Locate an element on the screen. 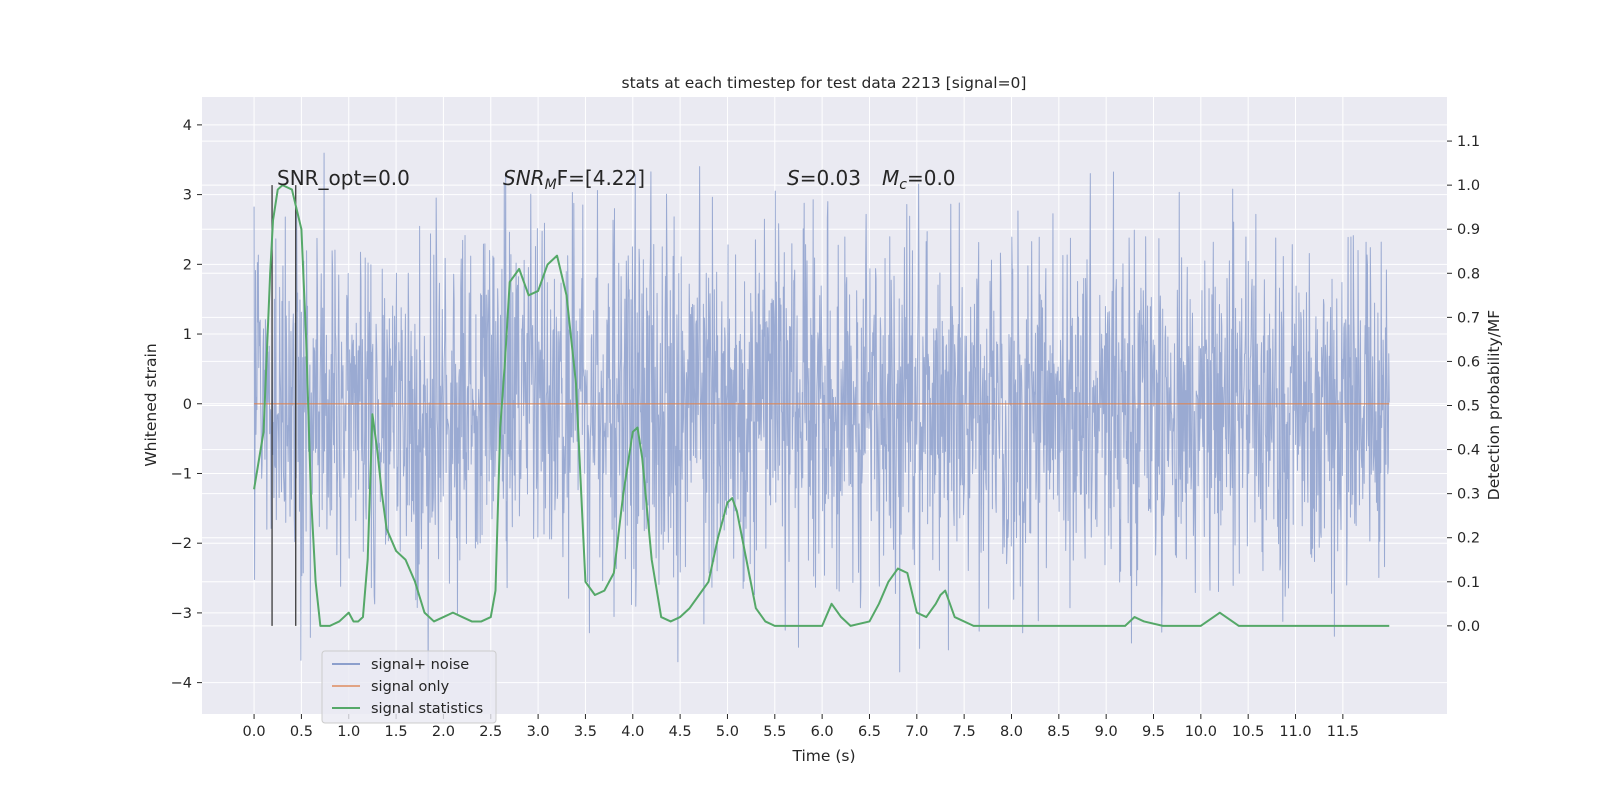  x-axis-label: Time (s) is located at coordinates (823, 756).